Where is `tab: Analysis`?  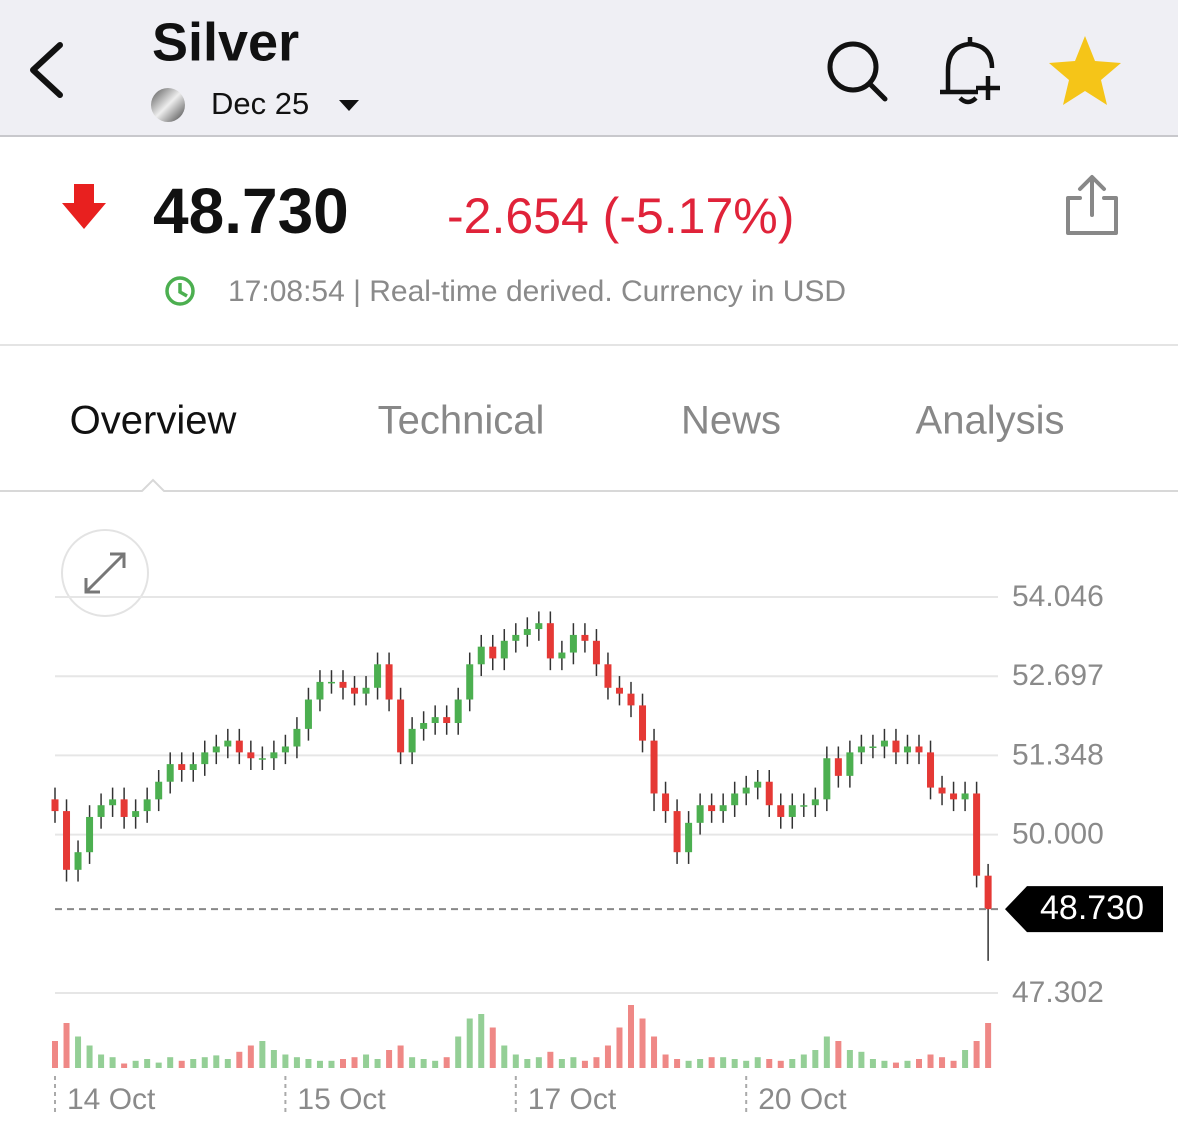
tab: Analysis is located at coordinates (990, 421).